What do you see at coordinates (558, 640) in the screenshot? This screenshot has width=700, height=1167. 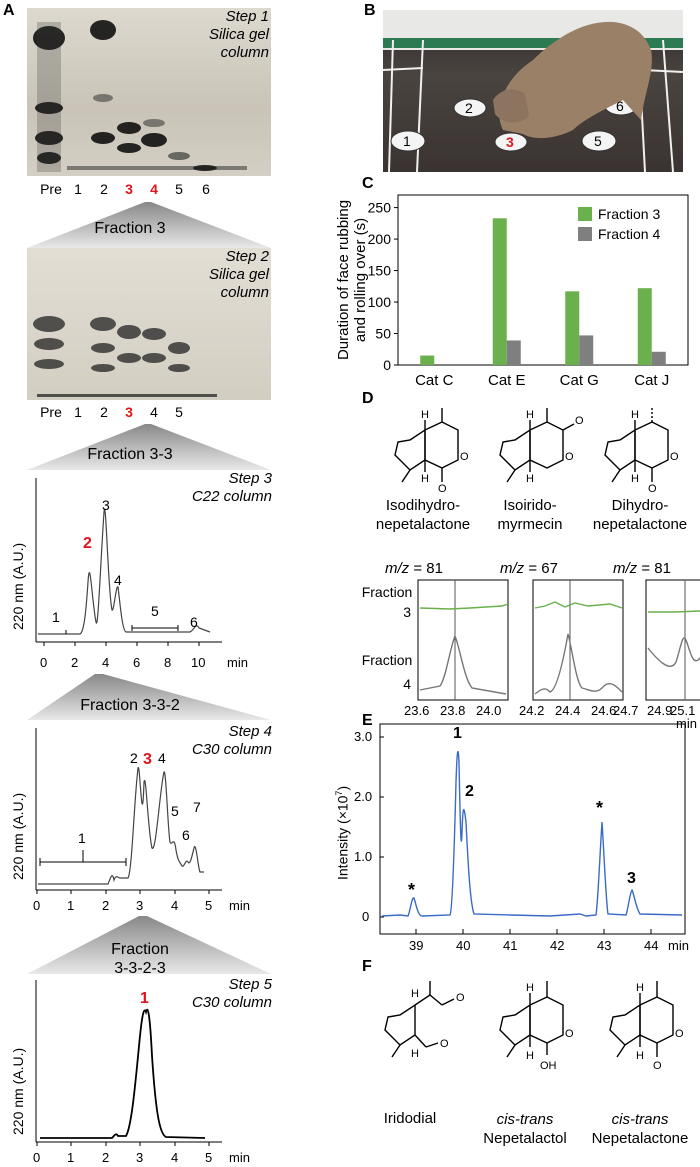 I see `mz-traces-d` at bounding box center [558, 640].